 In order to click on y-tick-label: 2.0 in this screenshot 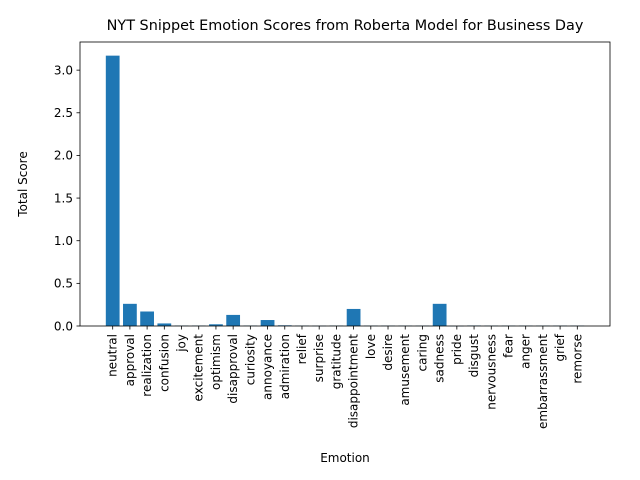, I will do `click(63, 156)`.